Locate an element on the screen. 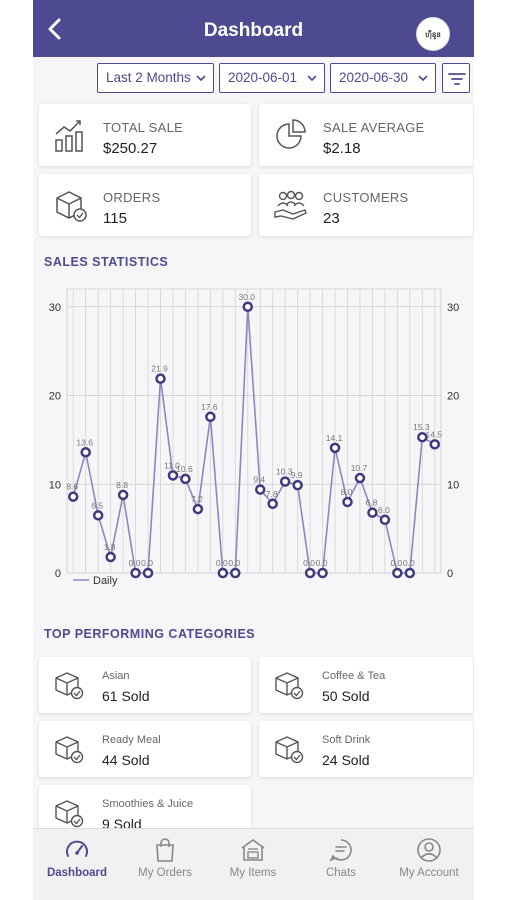  x-tick-label: 17 is located at coordinates (273, 284).